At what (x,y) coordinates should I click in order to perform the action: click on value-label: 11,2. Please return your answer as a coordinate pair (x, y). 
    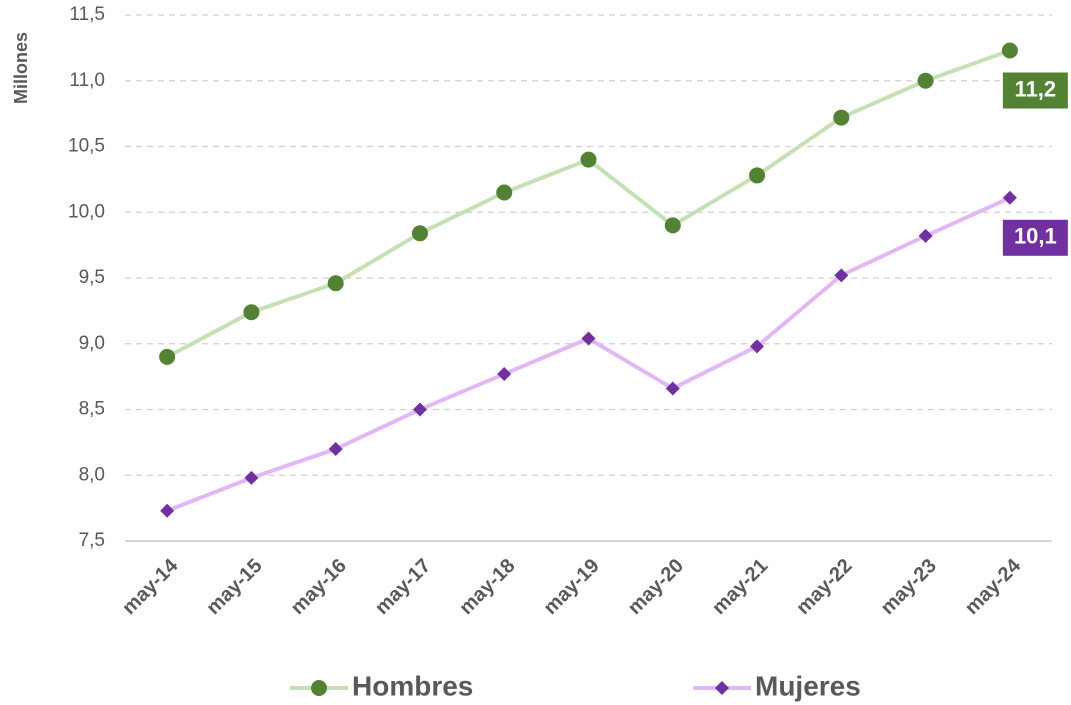
    Looking at the image, I should click on (1036, 88).